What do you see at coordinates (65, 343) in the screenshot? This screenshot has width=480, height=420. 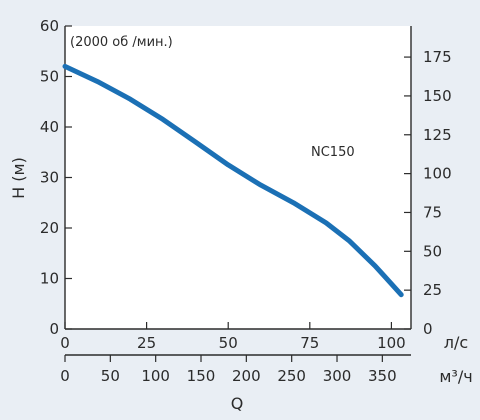 I see `x-top-tick-label: 0` at bounding box center [65, 343].